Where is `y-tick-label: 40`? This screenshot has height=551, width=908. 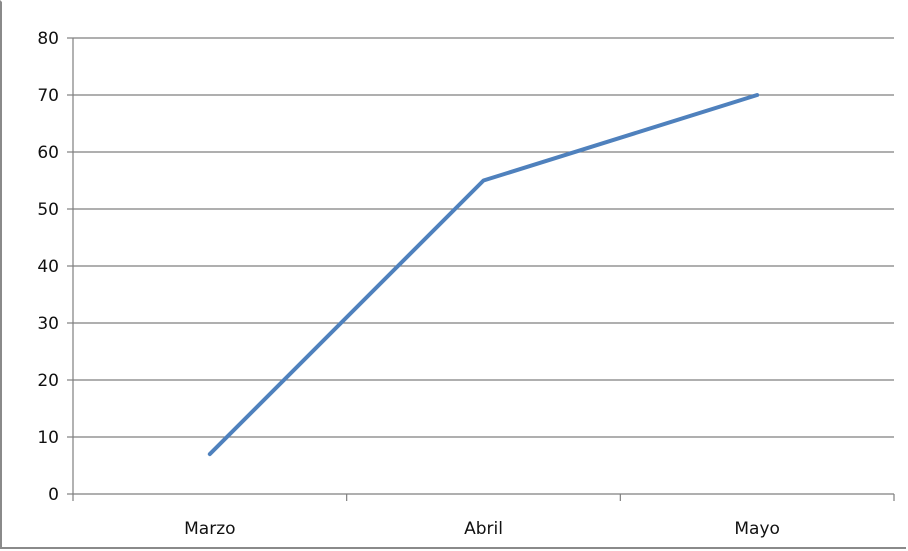
y-tick-label: 40 is located at coordinates (48, 267).